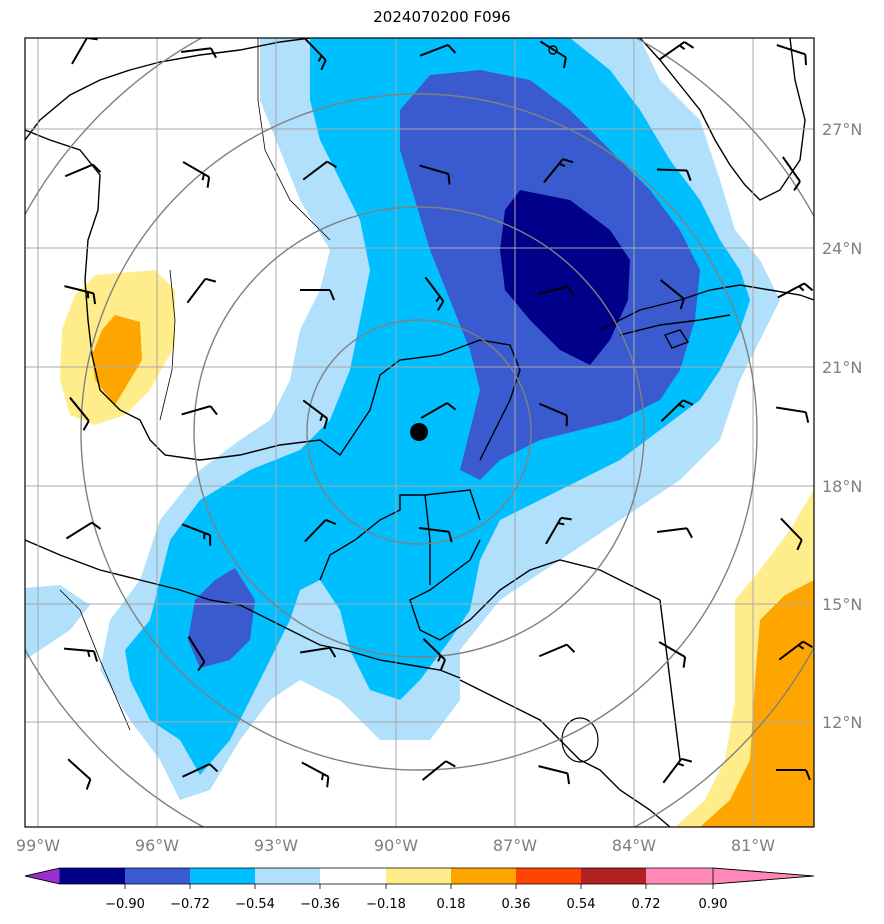 This screenshot has height=924, width=884. Describe the element at coordinates (842, 486) in the screenshot. I see `lat-label: 18°N` at that location.